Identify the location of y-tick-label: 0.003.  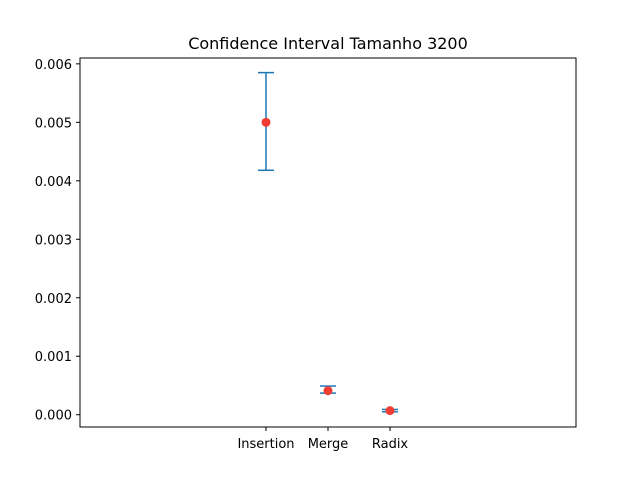
(53, 240).